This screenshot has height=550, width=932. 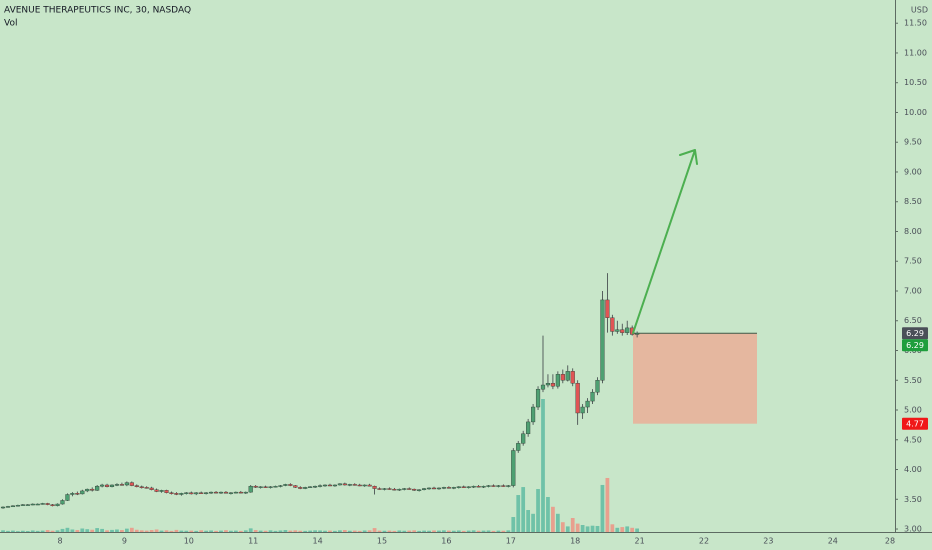 What do you see at coordinates (124, 541) in the screenshot?
I see `x-tick-label: 9` at bounding box center [124, 541].